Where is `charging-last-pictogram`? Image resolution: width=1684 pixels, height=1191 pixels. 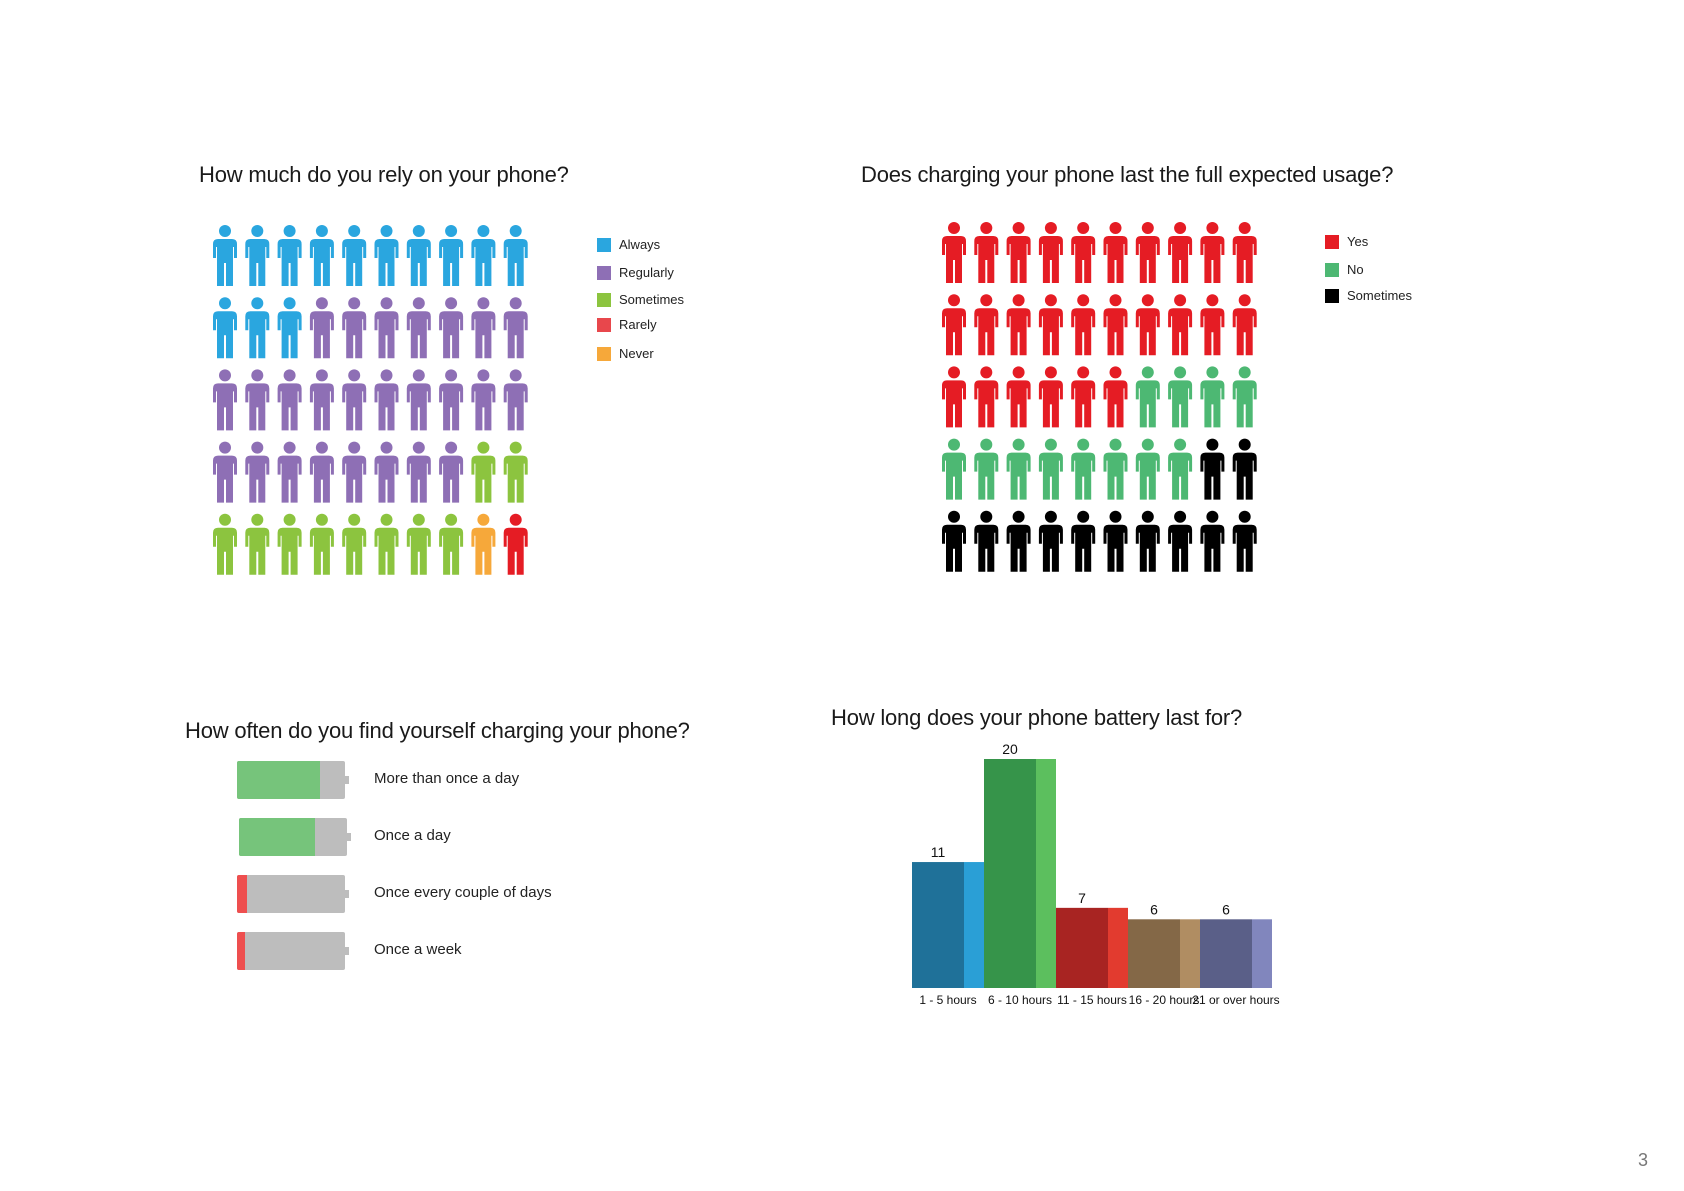
charging-last-pictogram is located at coordinates (1099, 397).